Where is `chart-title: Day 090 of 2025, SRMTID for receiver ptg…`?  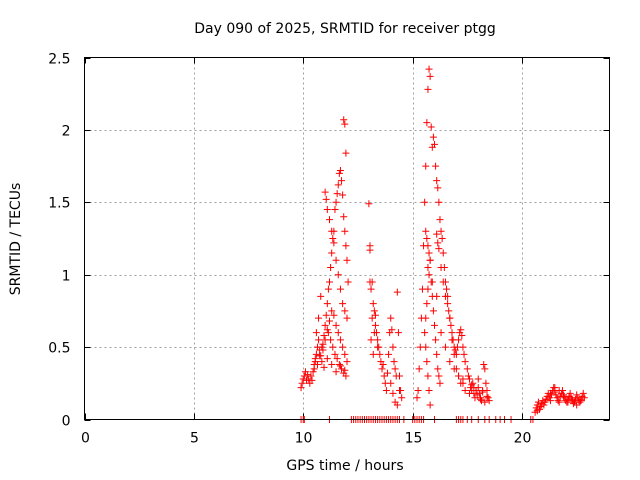 chart-title: Day 090 of 2025, SRMTID for receiver ptg… is located at coordinates (345, 29).